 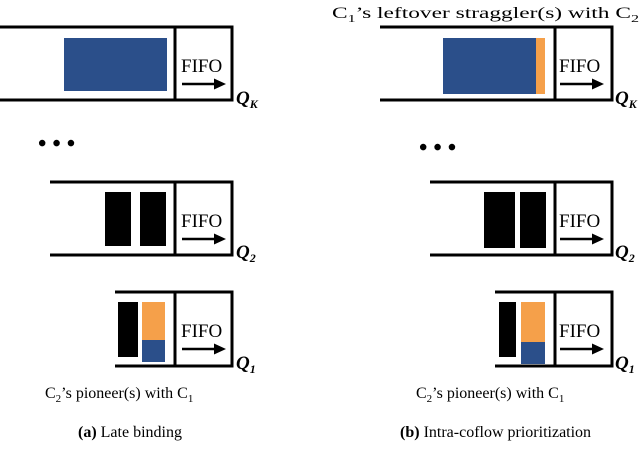 I want to click on panel-a-queue-k: FIFO QK, so click(x=129, y=68).